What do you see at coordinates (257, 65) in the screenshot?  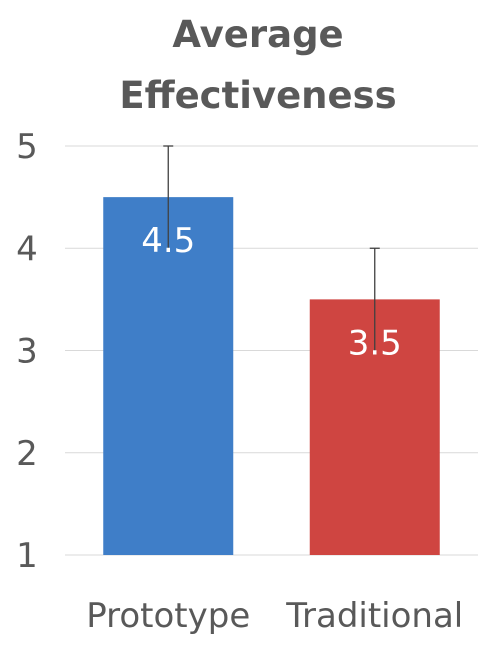 I see `chart-title: Average Effectiveness` at bounding box center [257, 65].